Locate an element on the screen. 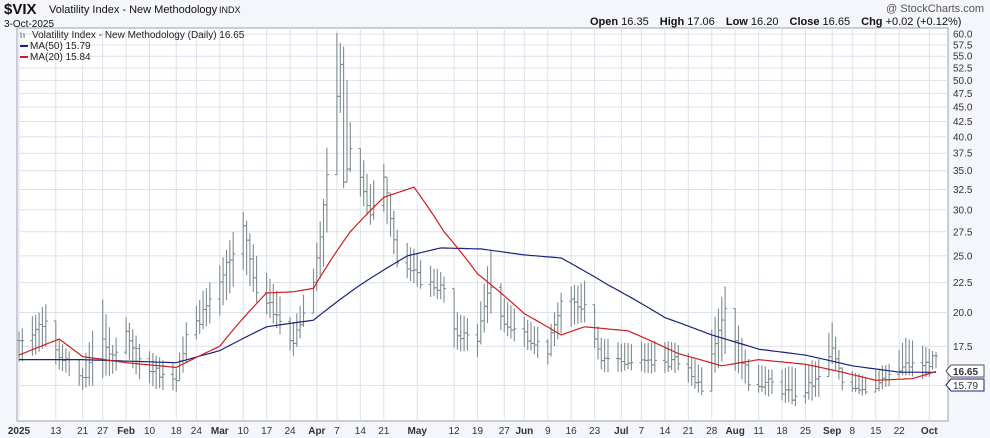 This screenshot has height=438, width=990. x-tick-label: 13 is located at coordinates (56, 431).